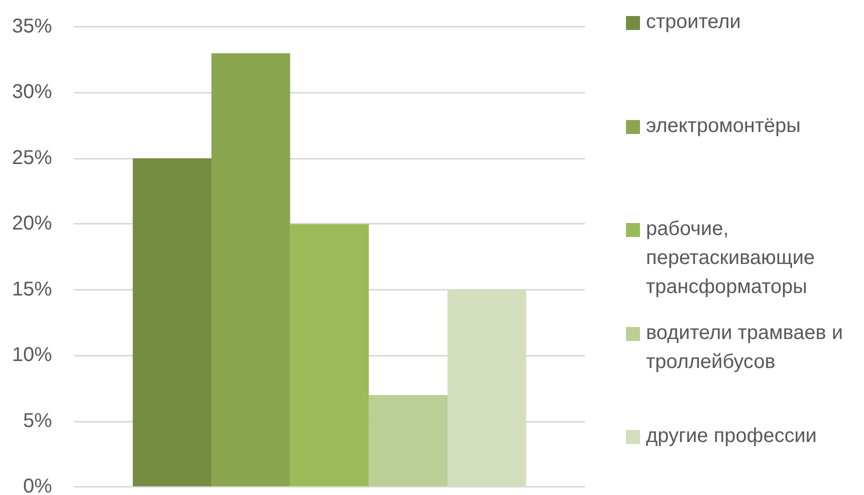  I want to click on y-tick-label: 35%, so click(32, 27).